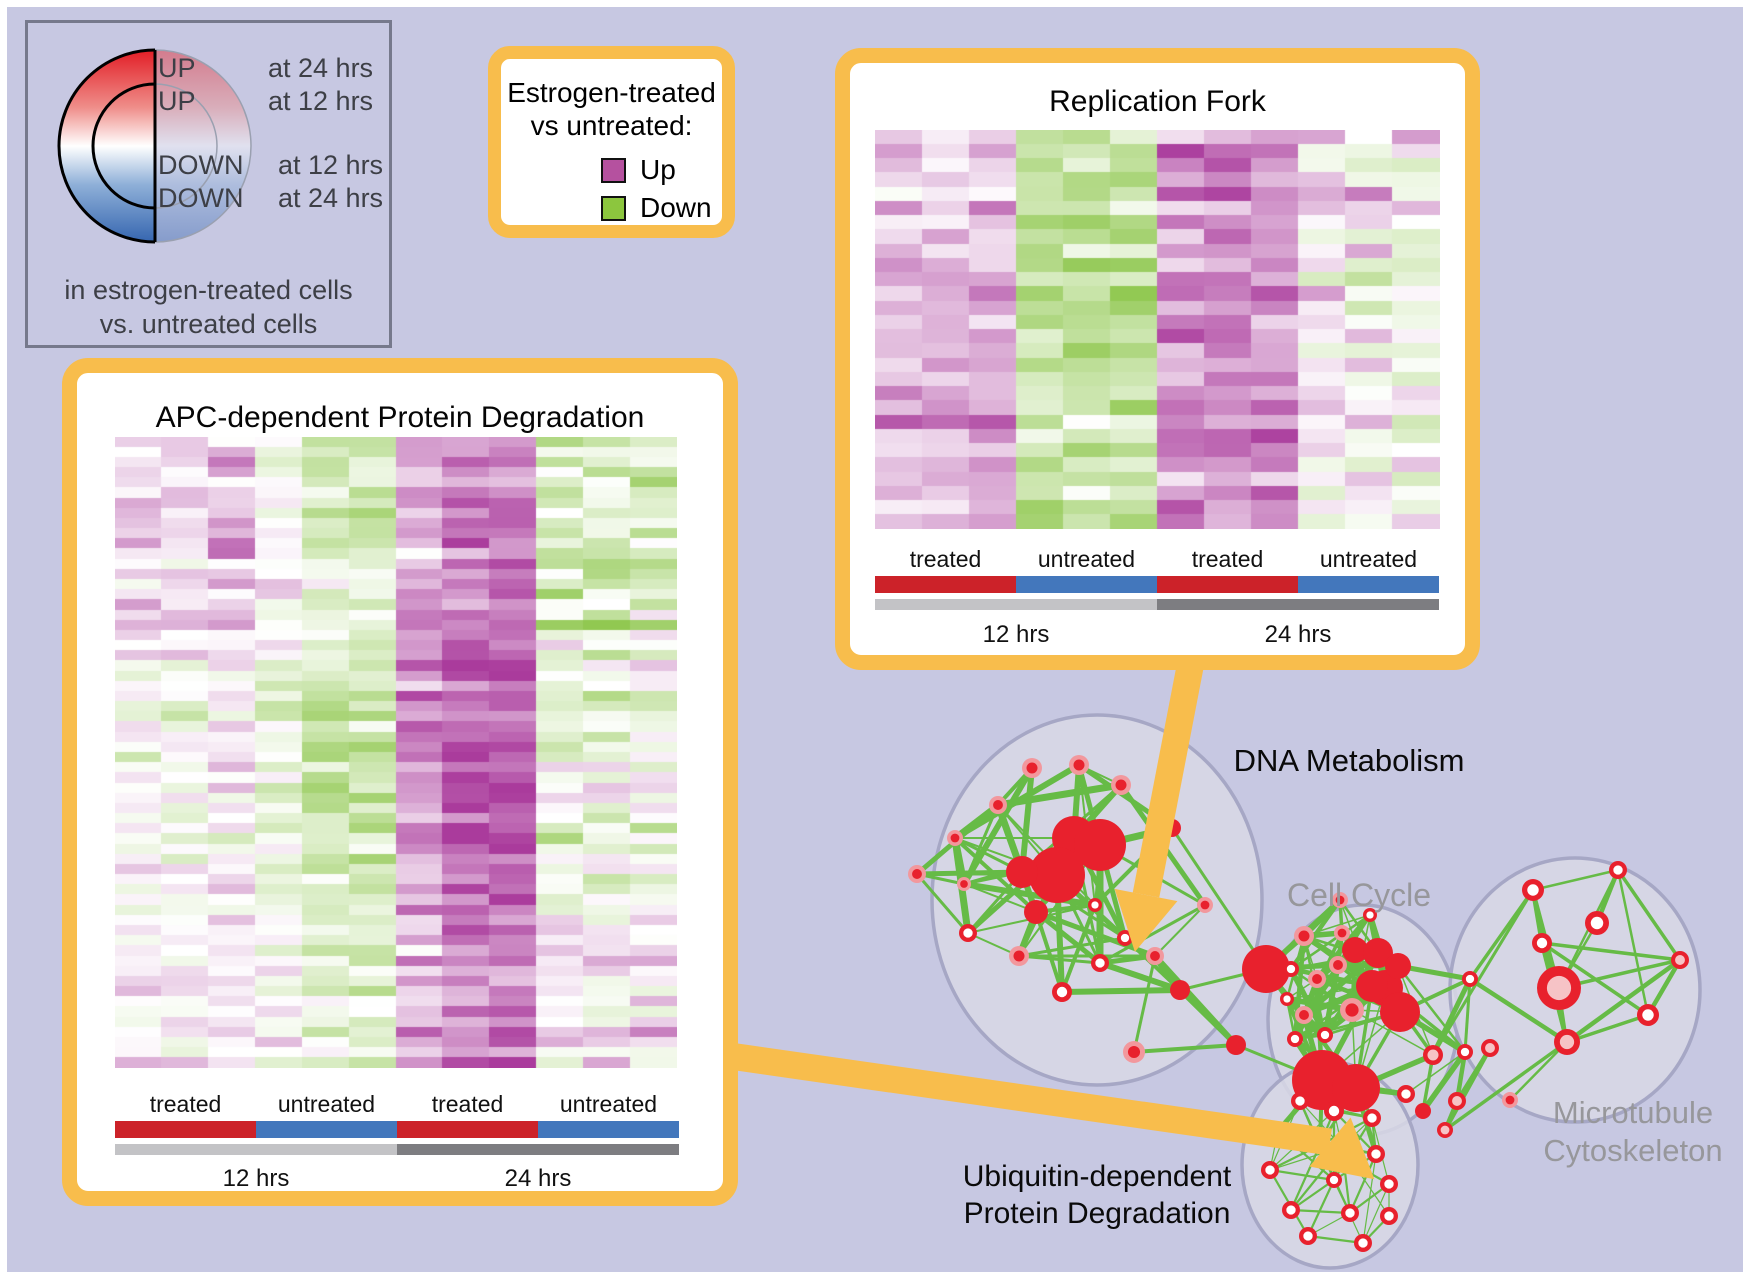 This screenshot has width=1750, height=1279. Describe the element at coordinates (256, 1178) in the screenshot. I see `apc-12hrs-label: 12 hrs` at that location.